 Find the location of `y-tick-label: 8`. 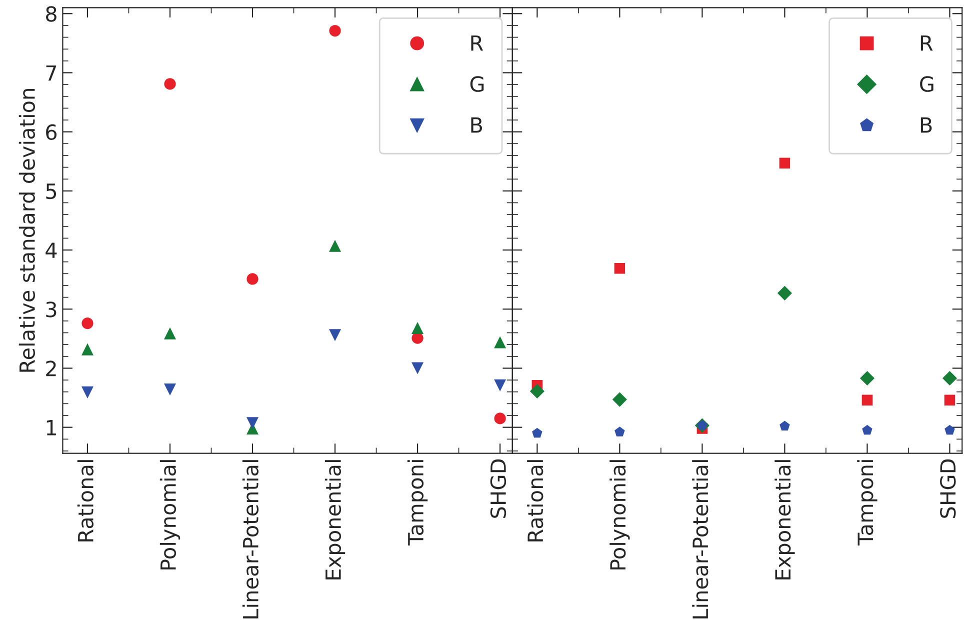

y-tick-label: 8 is located at coordinates (51, 14).